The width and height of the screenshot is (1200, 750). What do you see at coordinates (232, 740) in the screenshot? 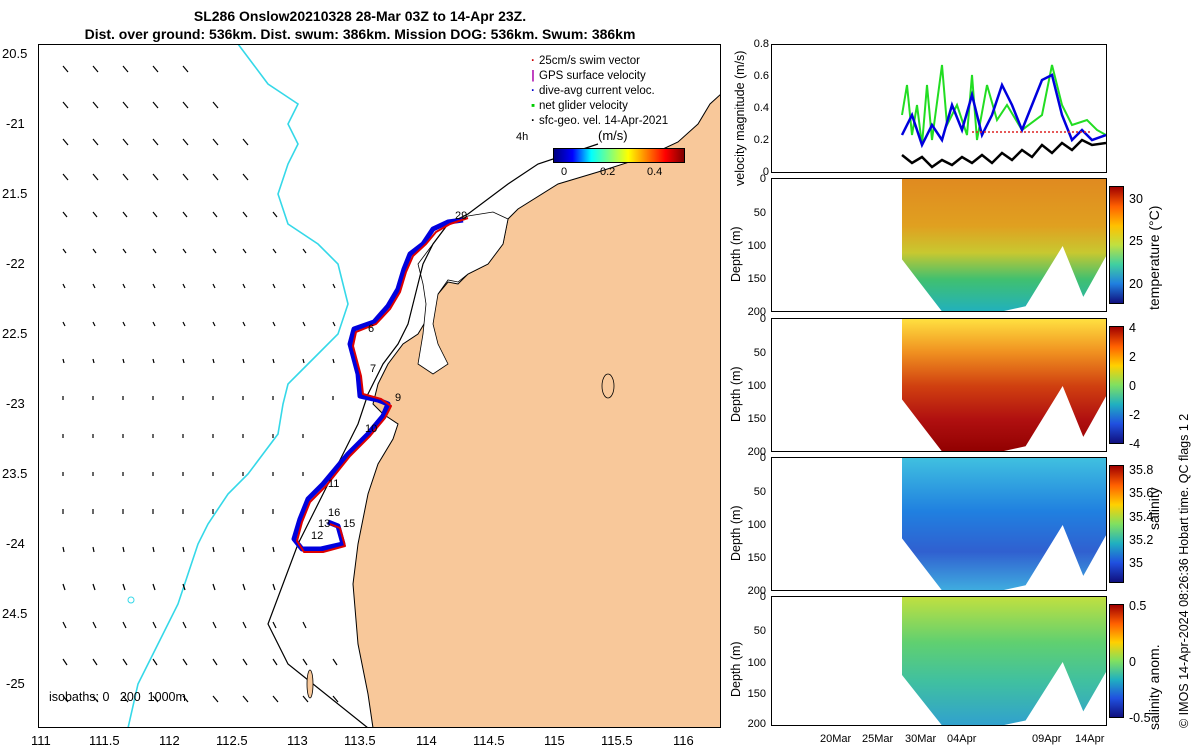
I see `lon-tick: 112.5` at bounding box center [232, 740].